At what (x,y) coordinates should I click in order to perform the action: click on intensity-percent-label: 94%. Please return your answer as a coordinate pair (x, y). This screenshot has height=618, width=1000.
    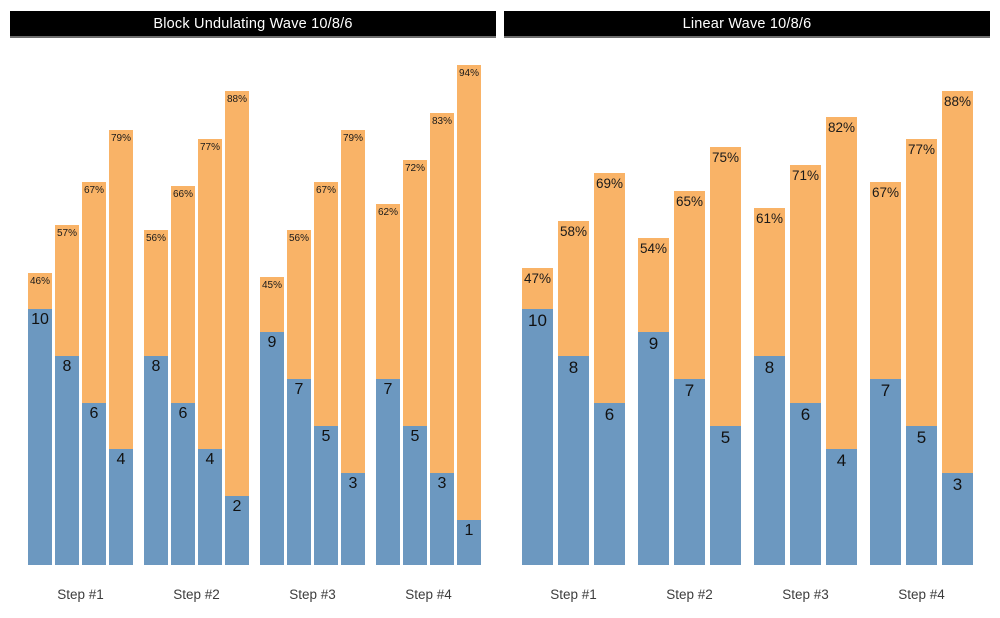
    Looking at the image, I should click on (468, 73).